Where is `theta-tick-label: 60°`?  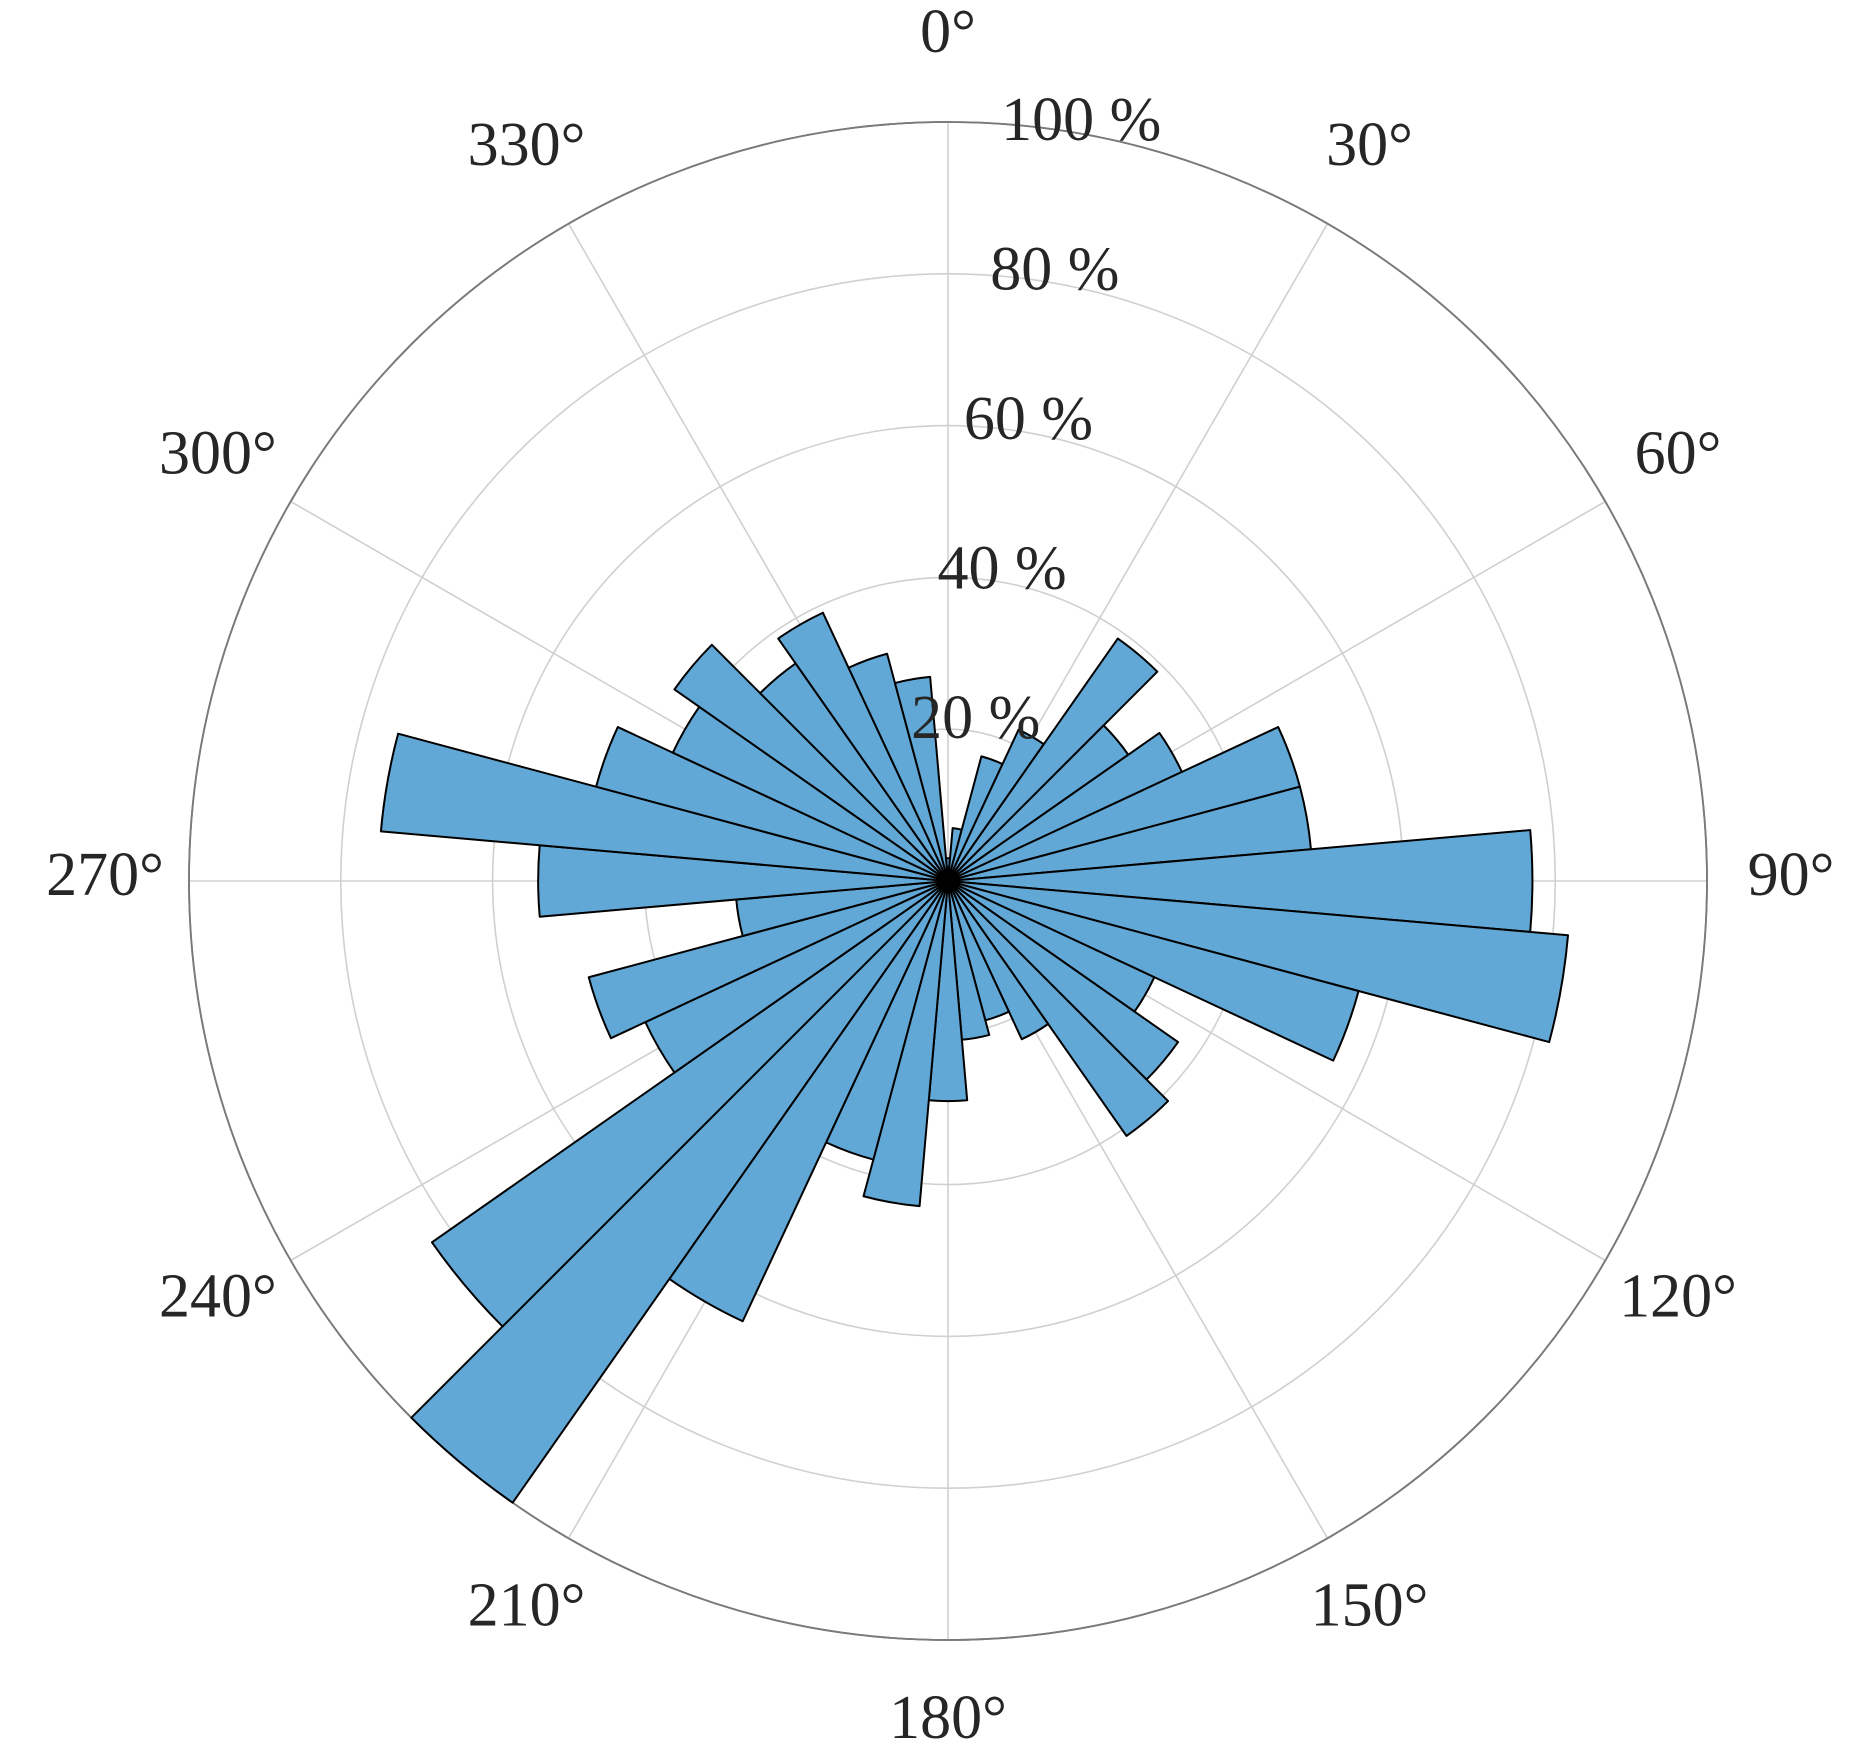
theta-tick-label: 60° is located at coordinates (1678, 454).